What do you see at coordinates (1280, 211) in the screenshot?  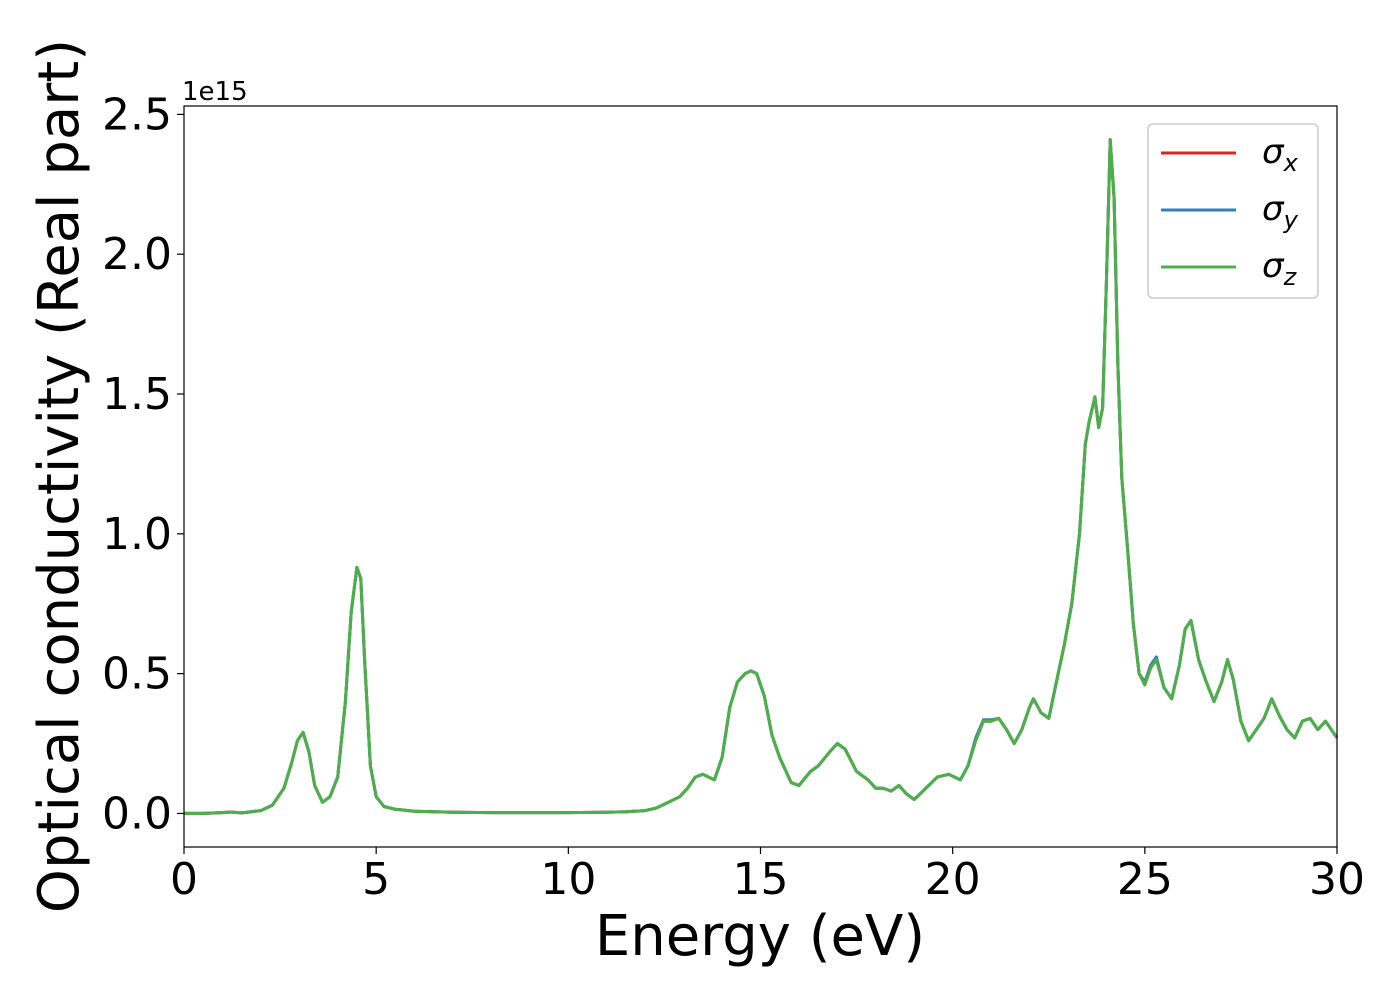 I see `legend-label-1: σy` at bounding box center [1280, 211].